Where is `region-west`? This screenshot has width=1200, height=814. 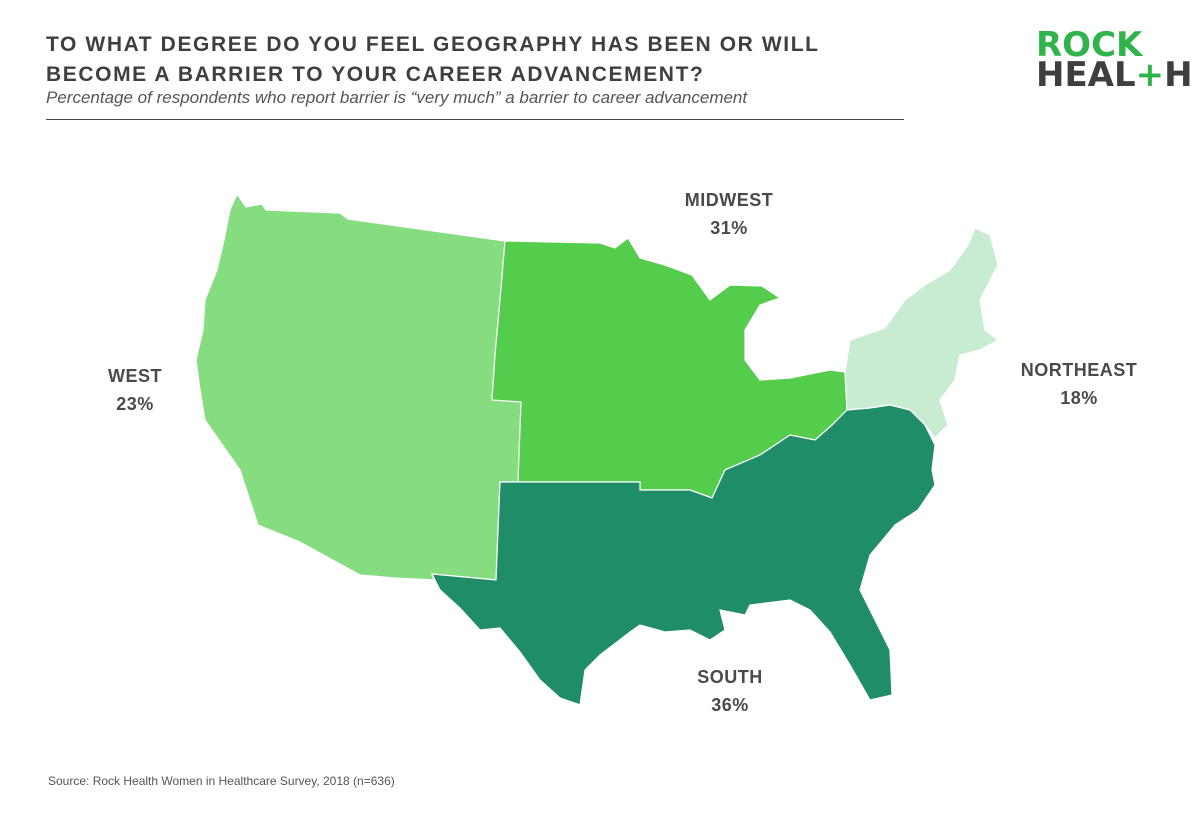 region-west is located at coordinates (358, 386).